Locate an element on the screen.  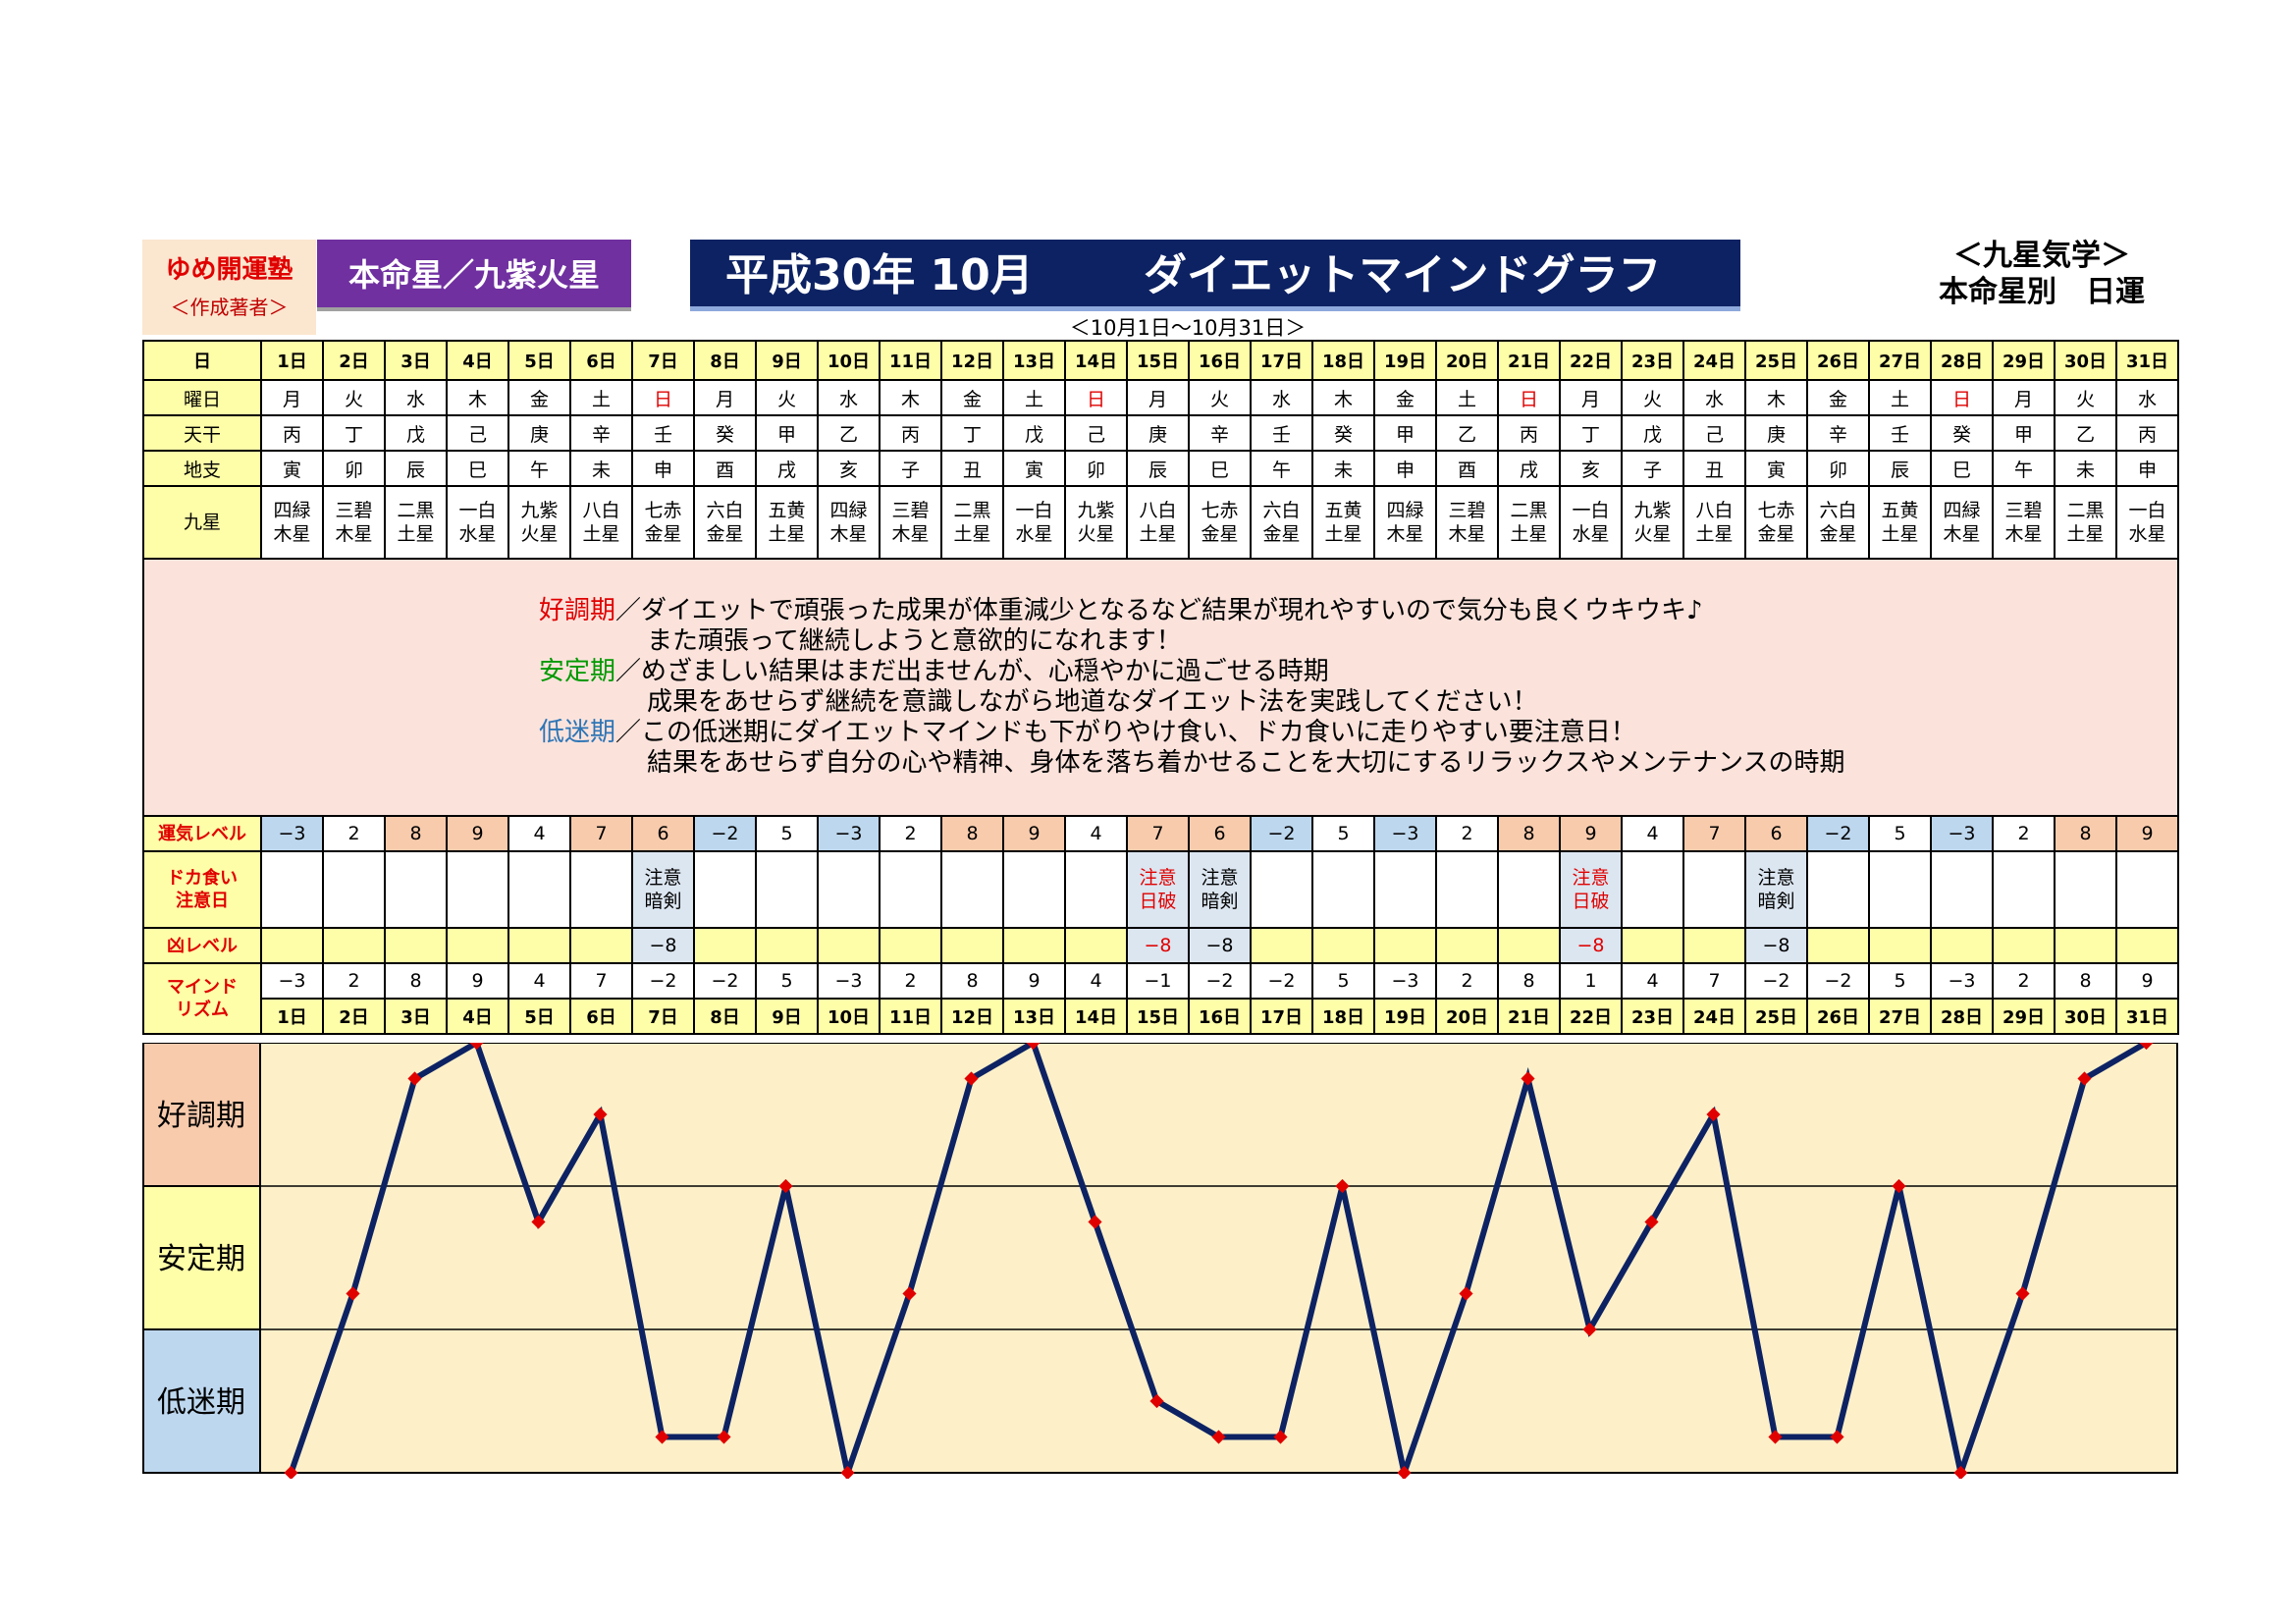
day-cell-bottom: 1日 is located at coordinates (292, 1016).